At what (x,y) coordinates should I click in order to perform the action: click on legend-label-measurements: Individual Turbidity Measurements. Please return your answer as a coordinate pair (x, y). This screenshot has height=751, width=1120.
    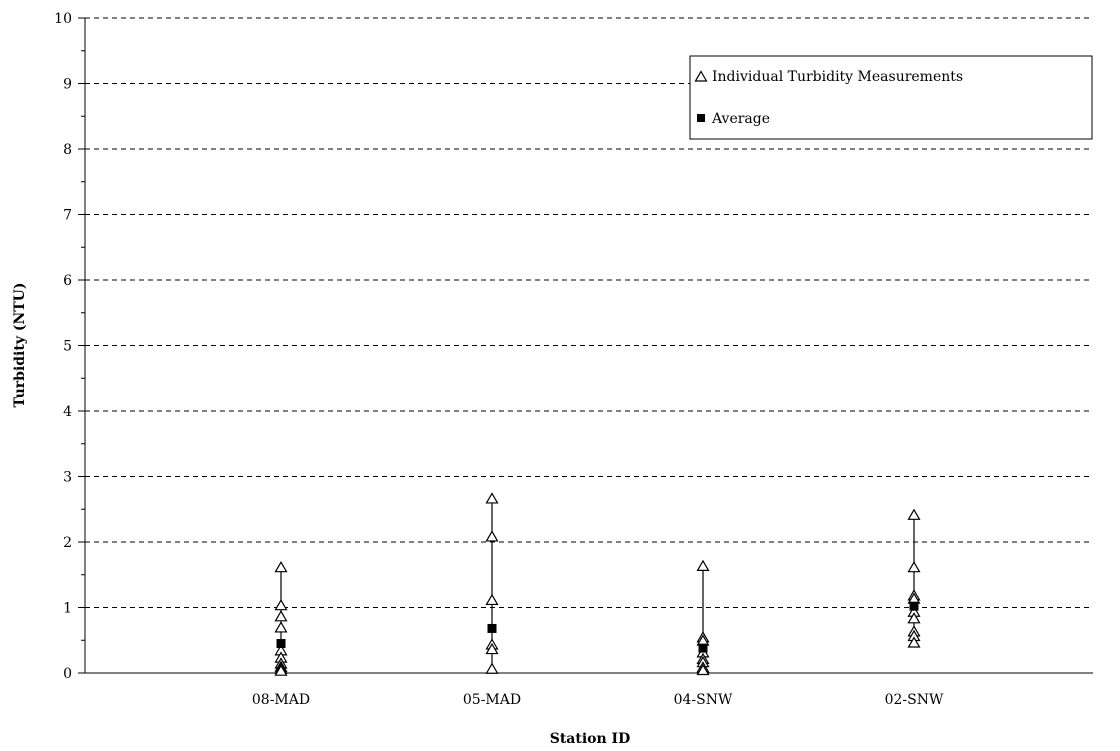
    Looking at the image, I should click on (837, 77).